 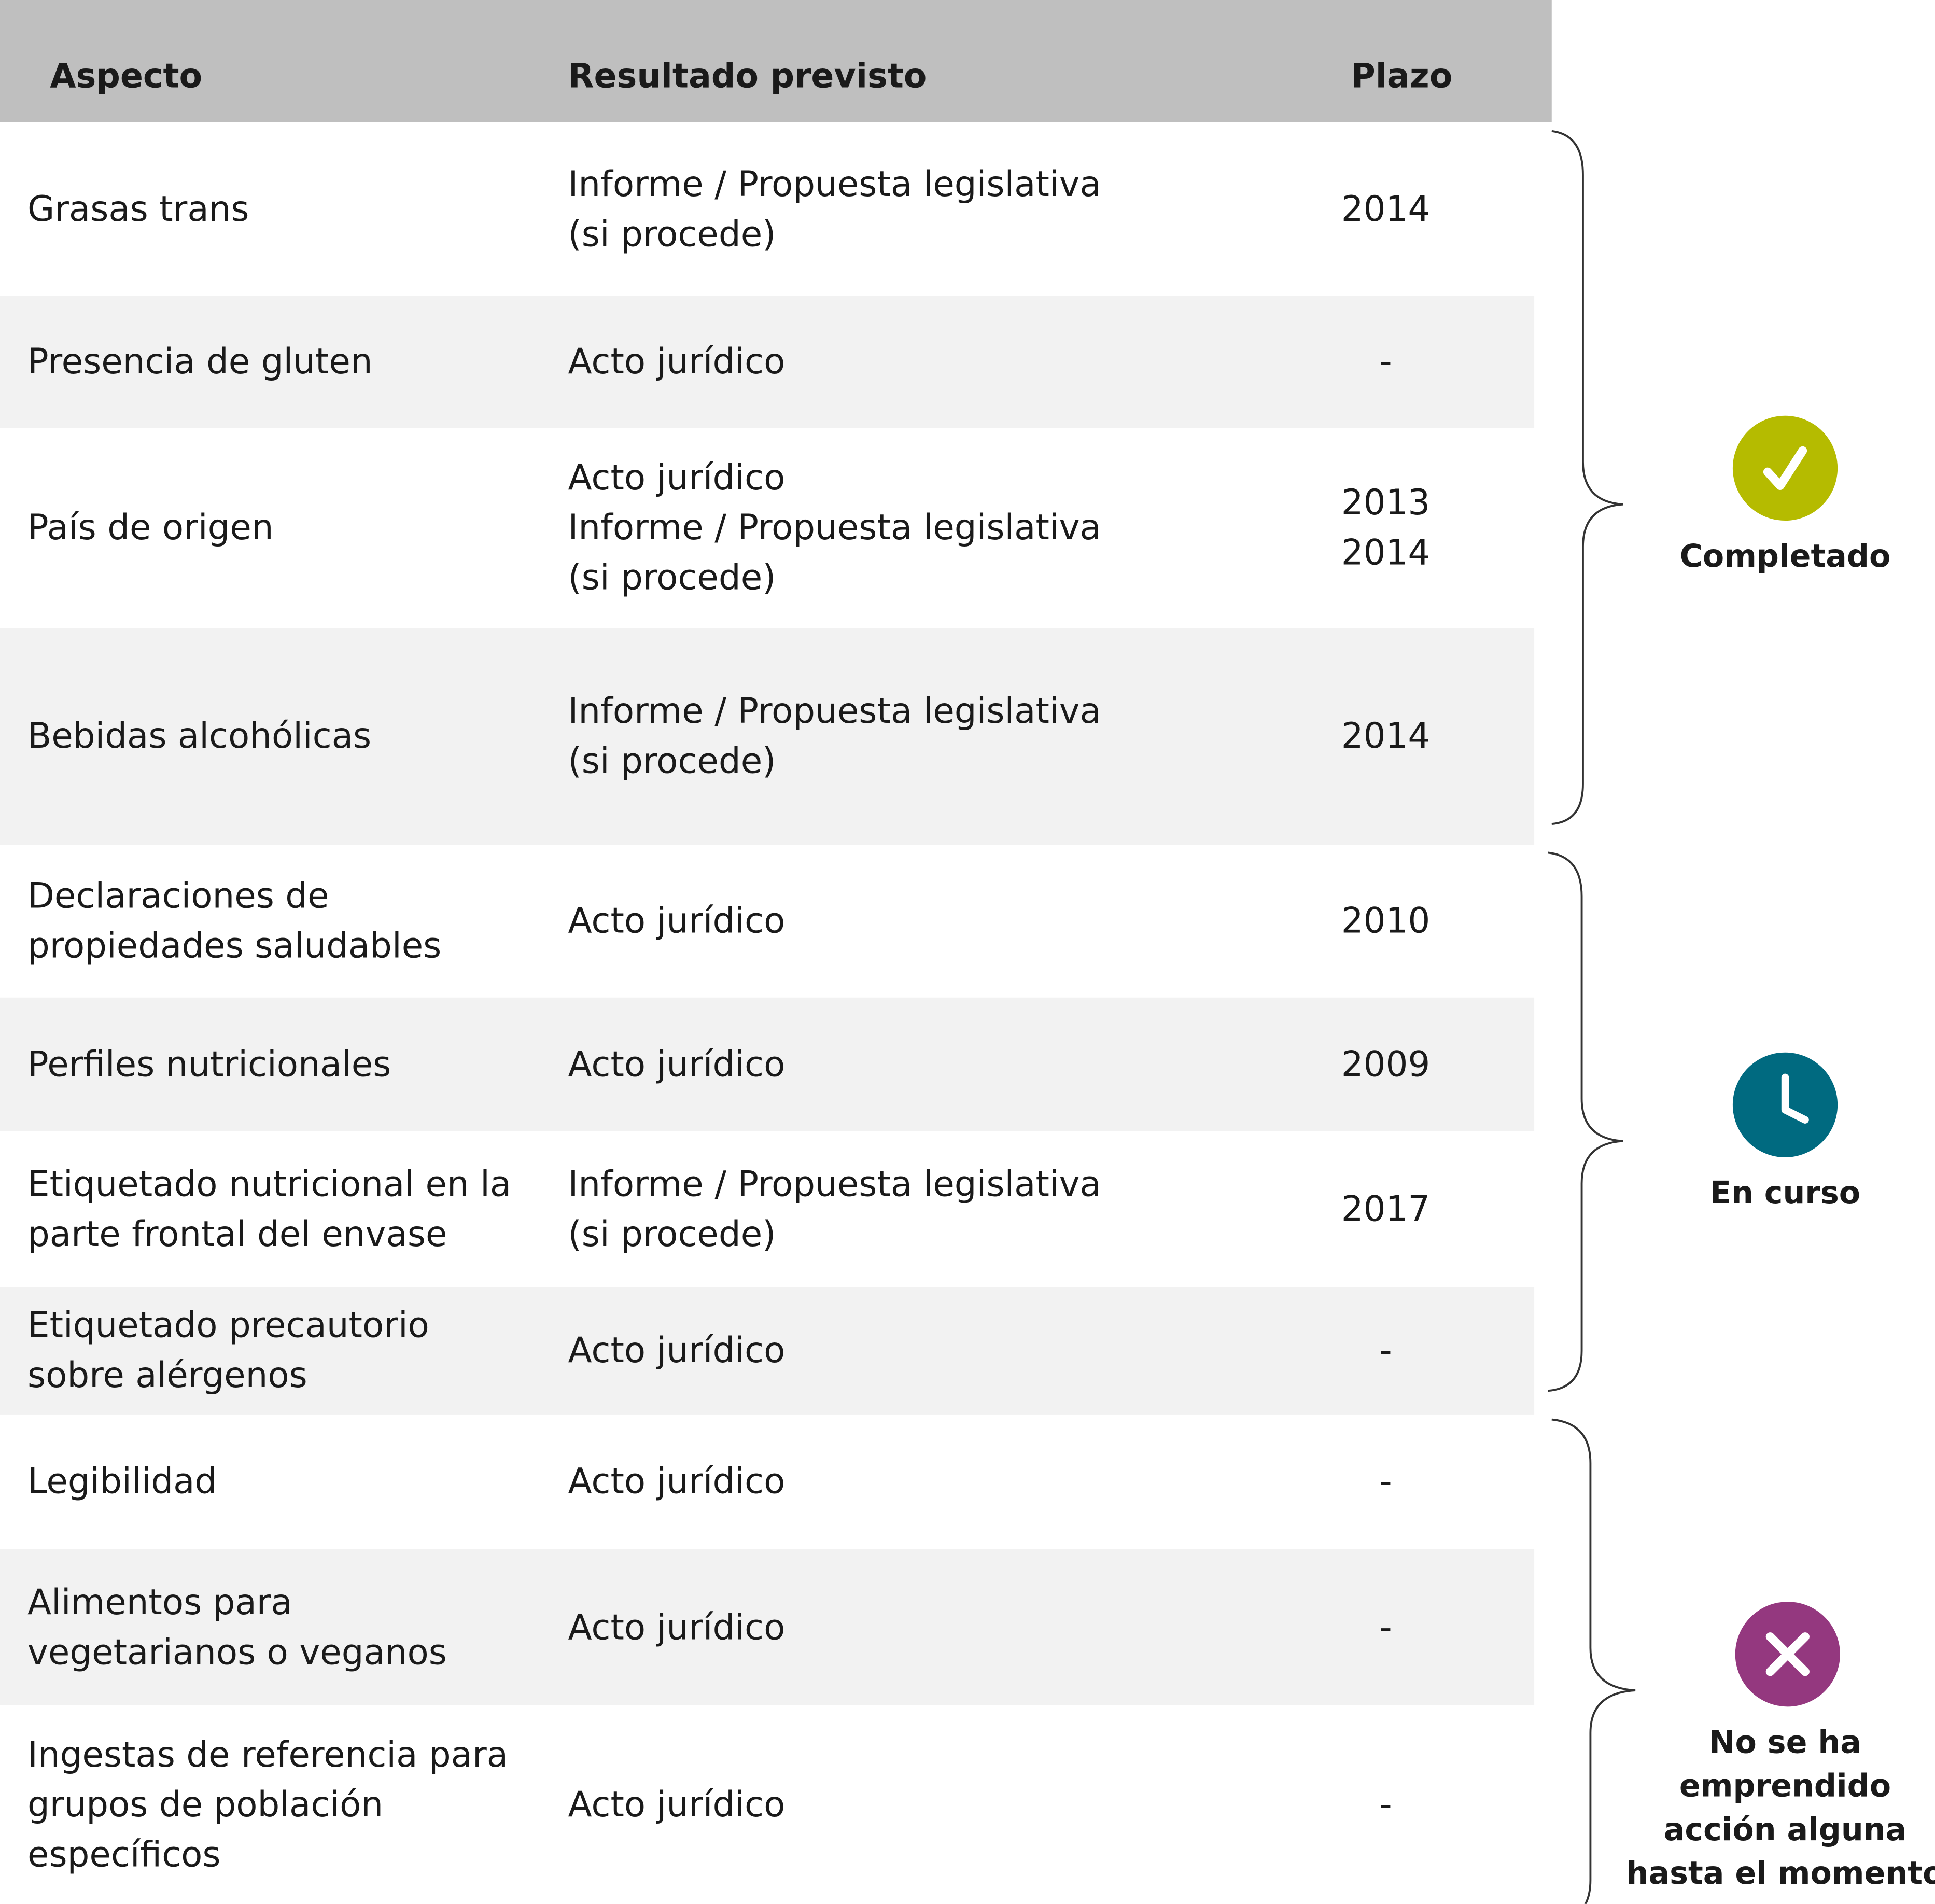 I want to click on table-row: Legibilidad Acto jurídico -, so click(x=767, y=1482).